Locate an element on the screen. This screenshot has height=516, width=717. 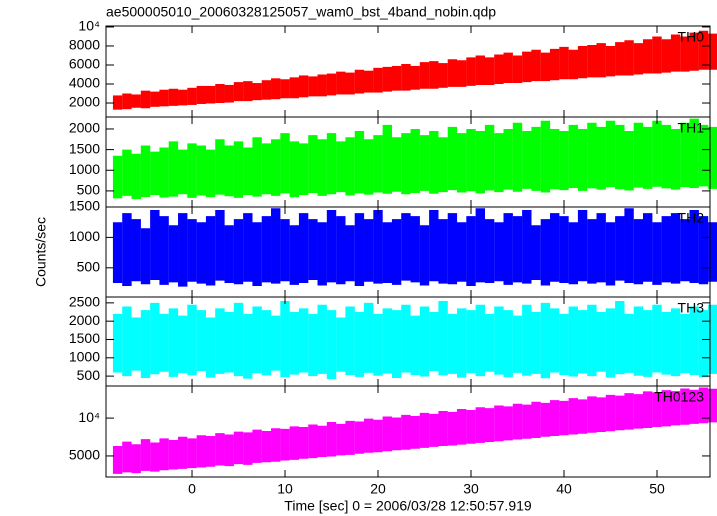
x-tick-label: 50 is located at coordinates (657, 489).